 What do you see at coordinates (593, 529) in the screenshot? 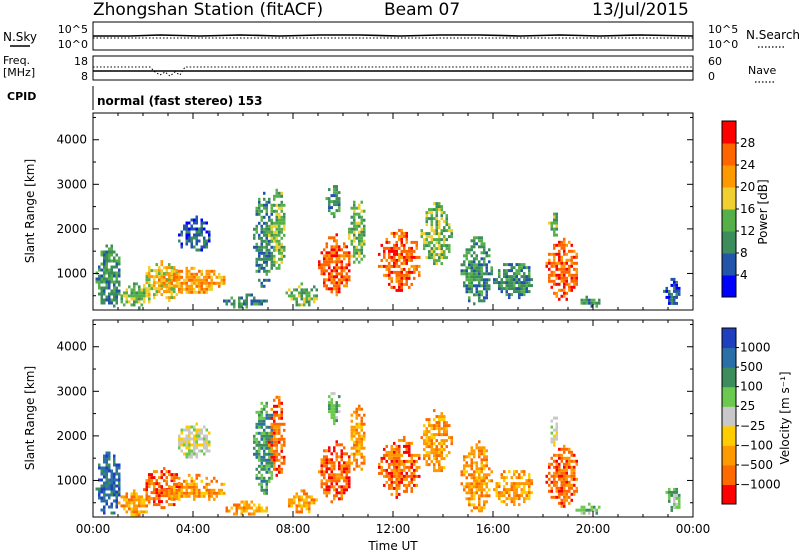
I see `xtick-label: 20:00` at bounding box center [593, 529].